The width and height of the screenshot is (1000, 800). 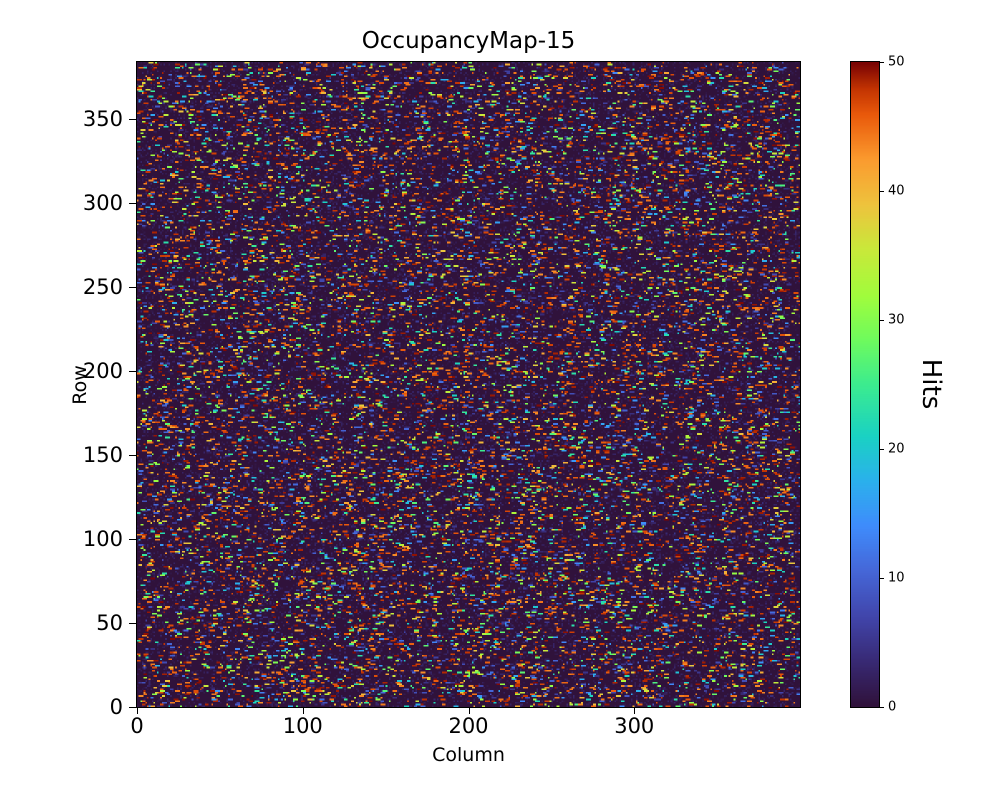 What do you see at coordinates (892, 707) in the screenshot?
I see `colorbar-tick-label: 0` at bounding box center [892, 707].